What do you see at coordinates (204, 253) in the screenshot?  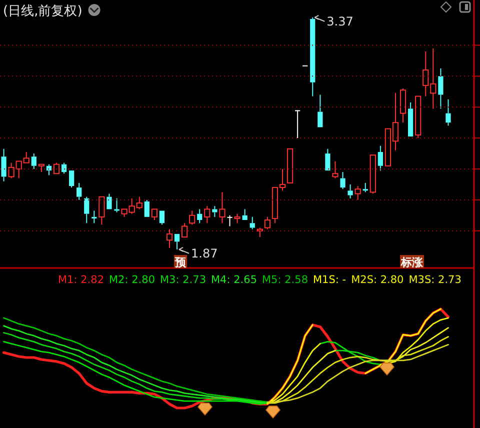 I see `annotation: 1.87` at bounding box center [204, 253].